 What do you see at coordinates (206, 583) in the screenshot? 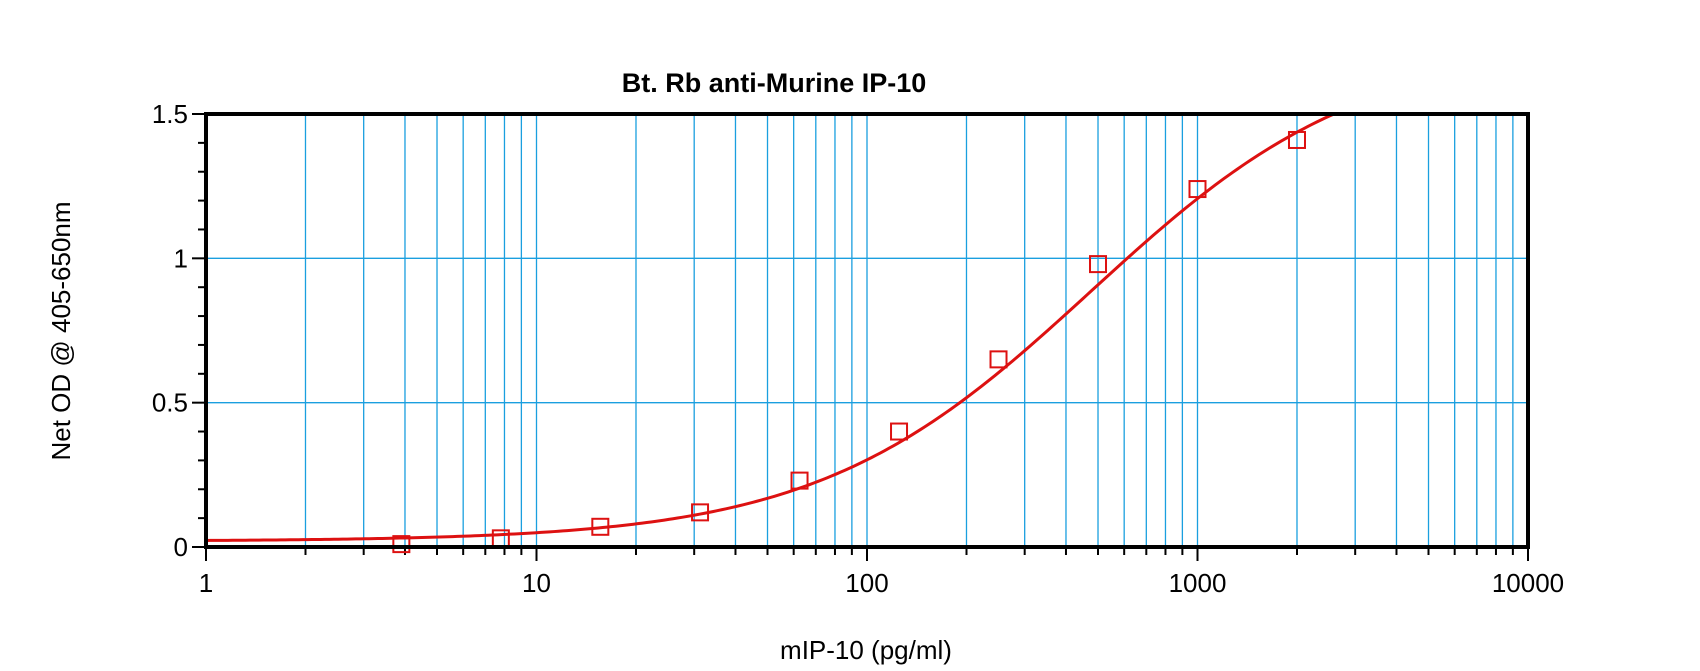
I see `x-tick-label: 1` at bounding box center [206, 583].